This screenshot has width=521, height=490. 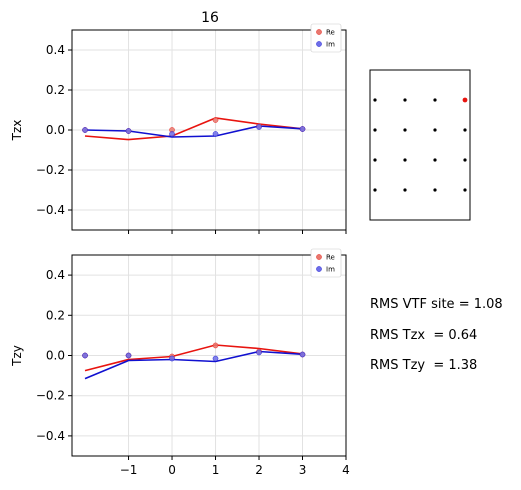 I want to click on y-axis-label: Tzy, so click(x=17, y=356).